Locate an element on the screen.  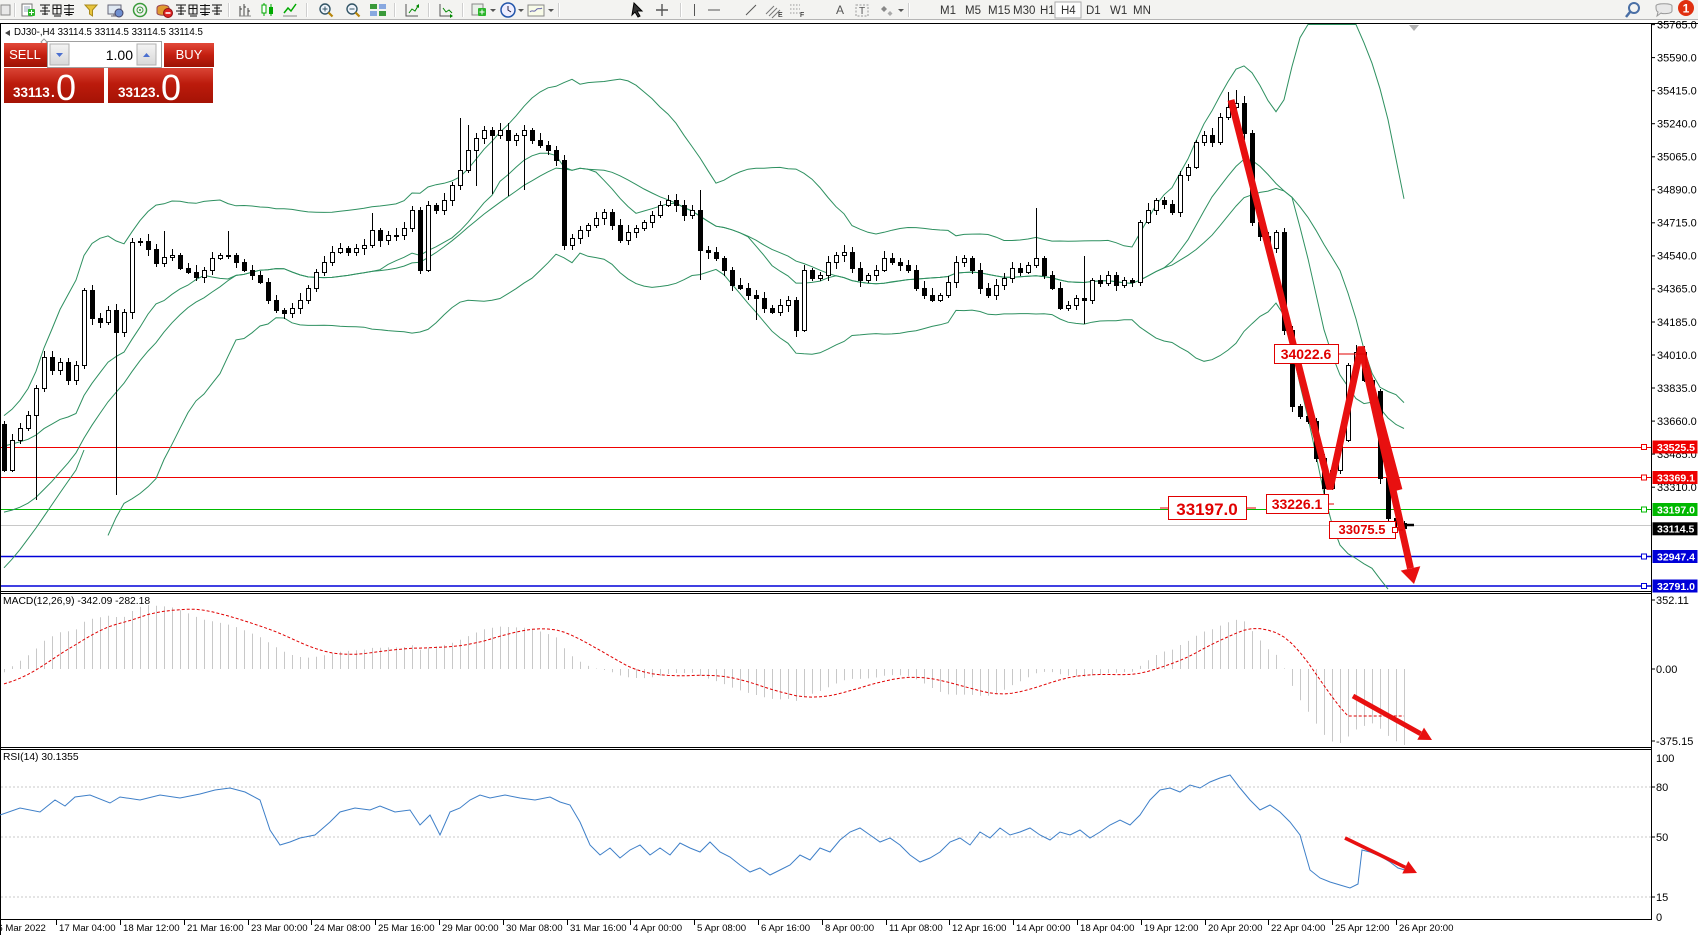
svg-text: 34365.0 is located at coordinates (1677, 290).